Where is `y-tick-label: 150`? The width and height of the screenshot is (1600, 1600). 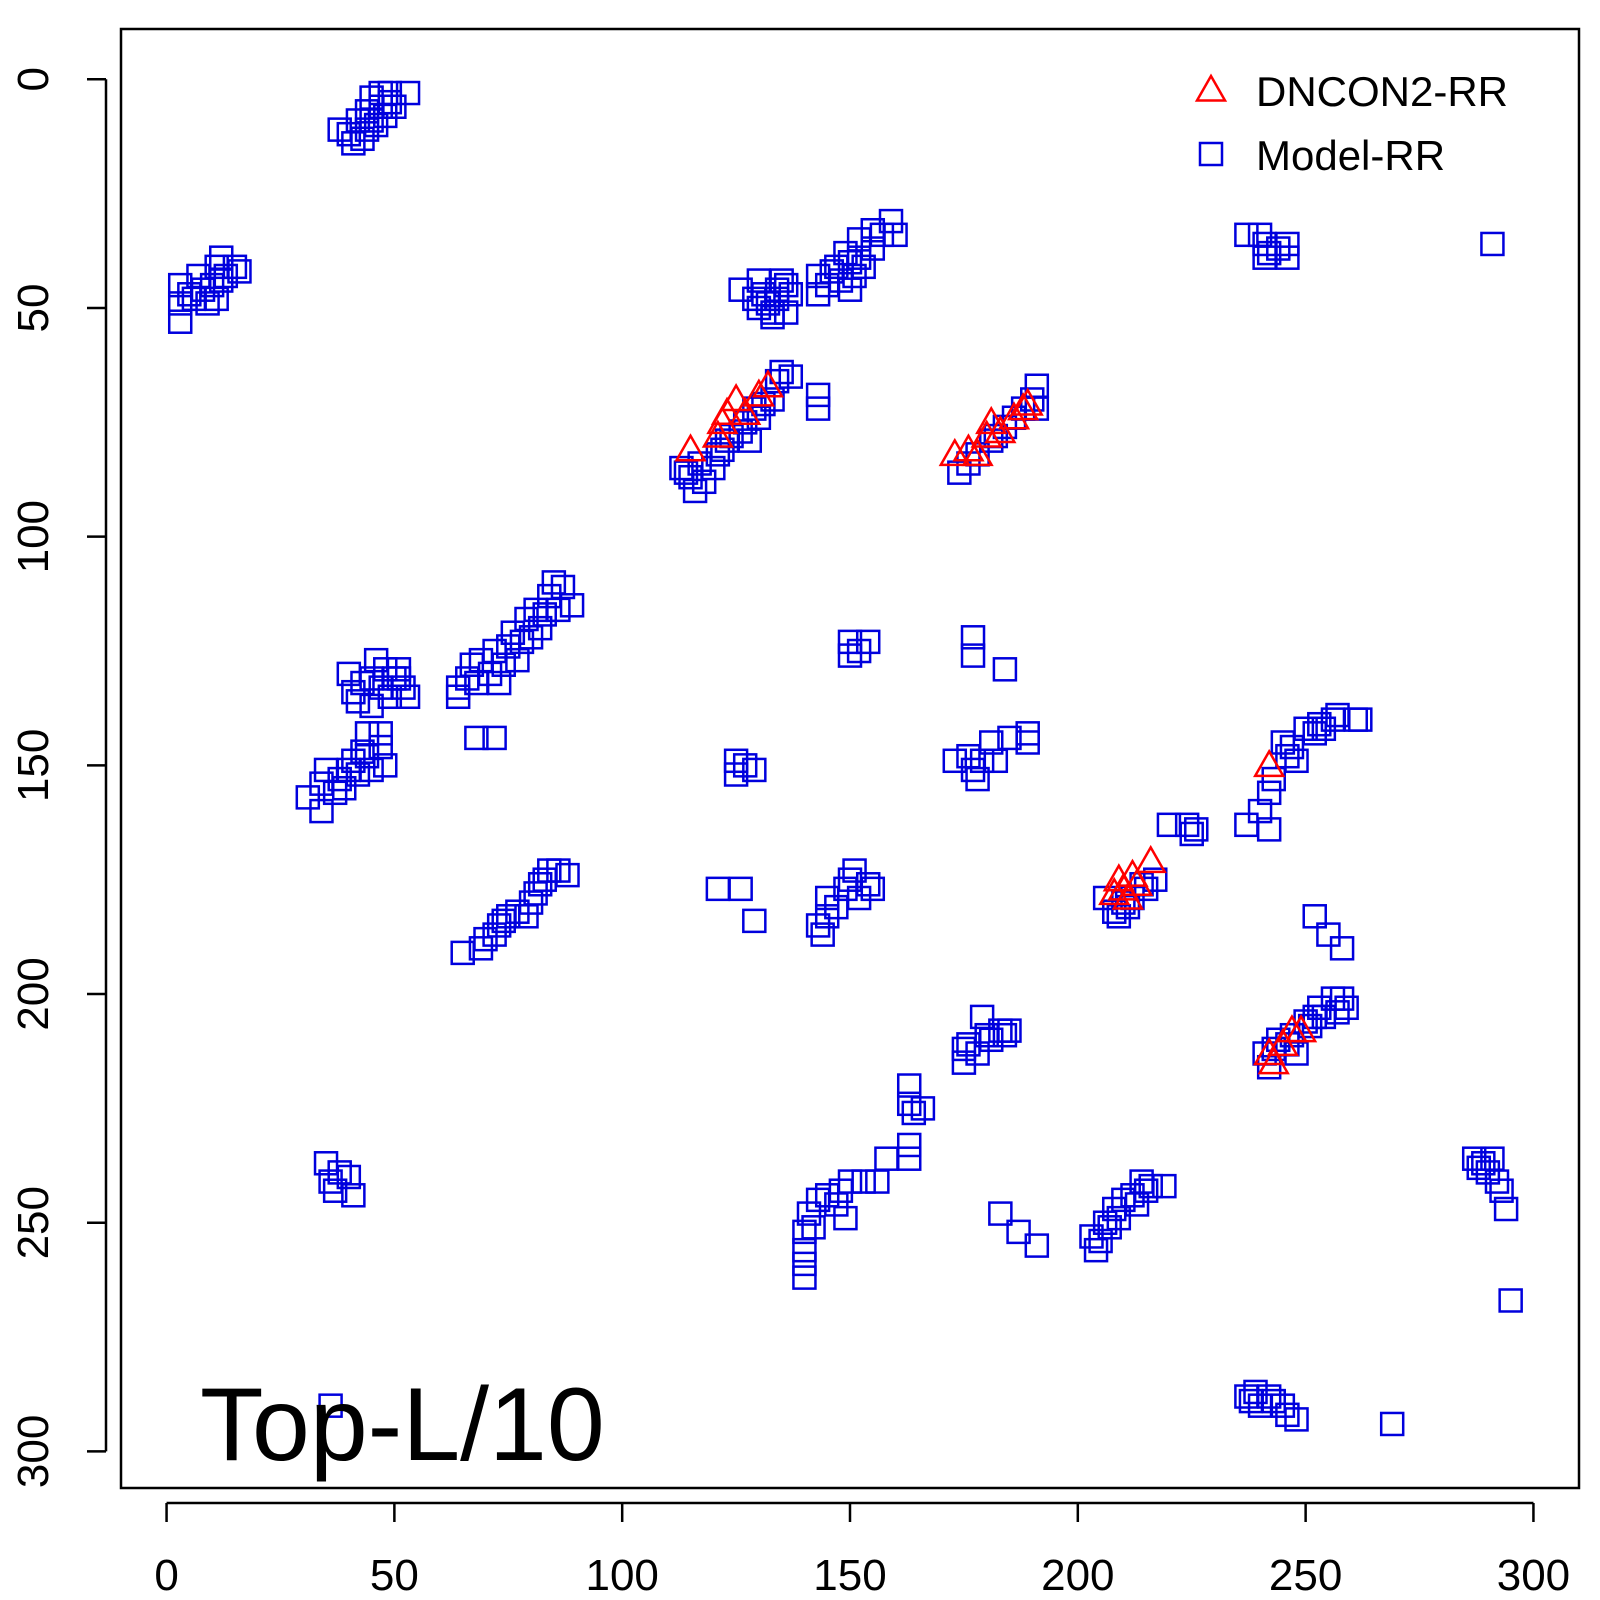 y-tick-label: 150 is located at coordinates (33, 765).